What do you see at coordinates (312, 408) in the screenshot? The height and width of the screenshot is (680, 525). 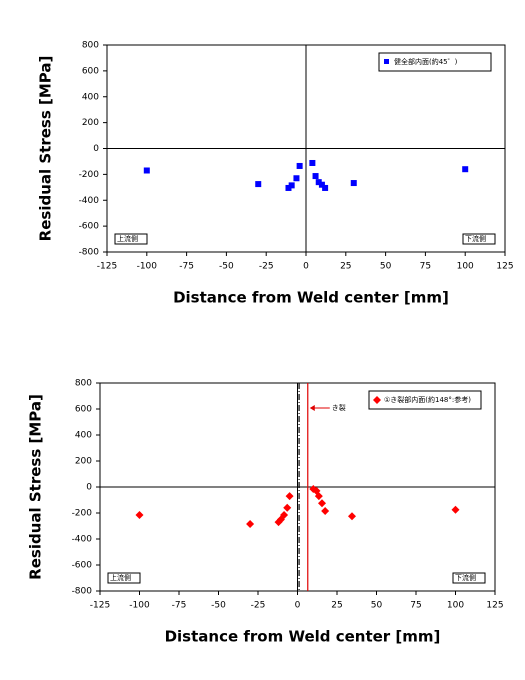 I see `crack-arrowhead` at bounding box center [312, 408].